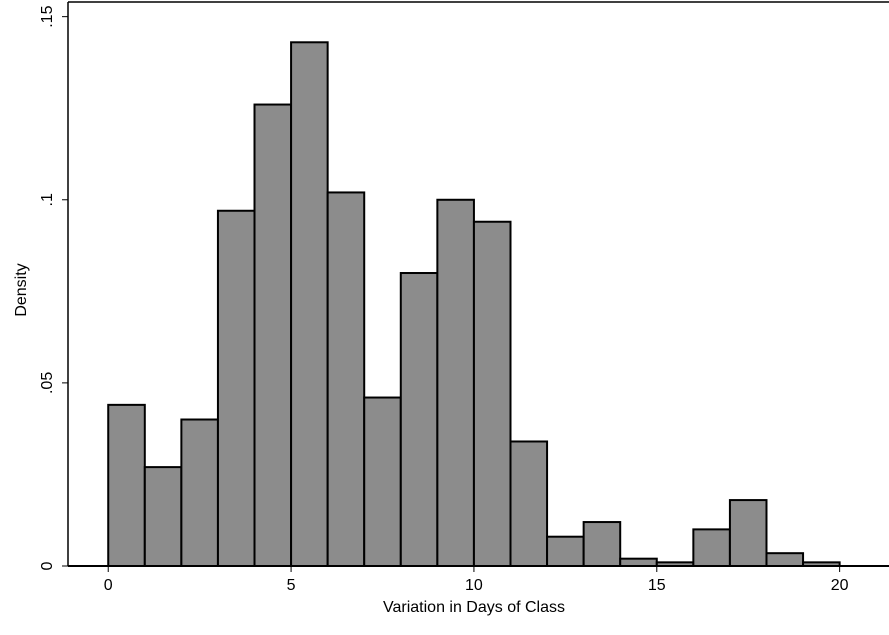 This screenshot has height=635, width=889. I want to click on x-tick-label: 20, so click(840, 585).